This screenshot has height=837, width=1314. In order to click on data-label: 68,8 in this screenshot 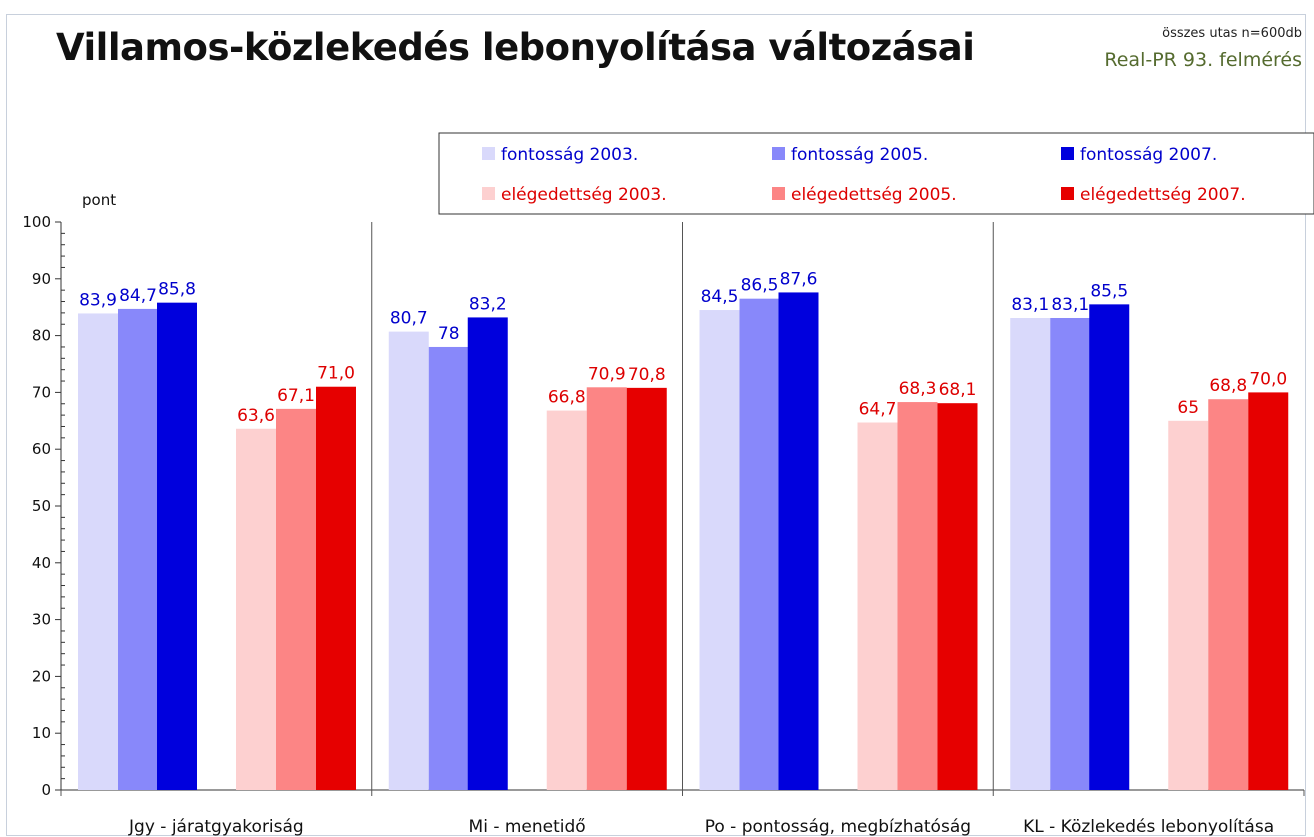, I will do `click(1228, 386)`.